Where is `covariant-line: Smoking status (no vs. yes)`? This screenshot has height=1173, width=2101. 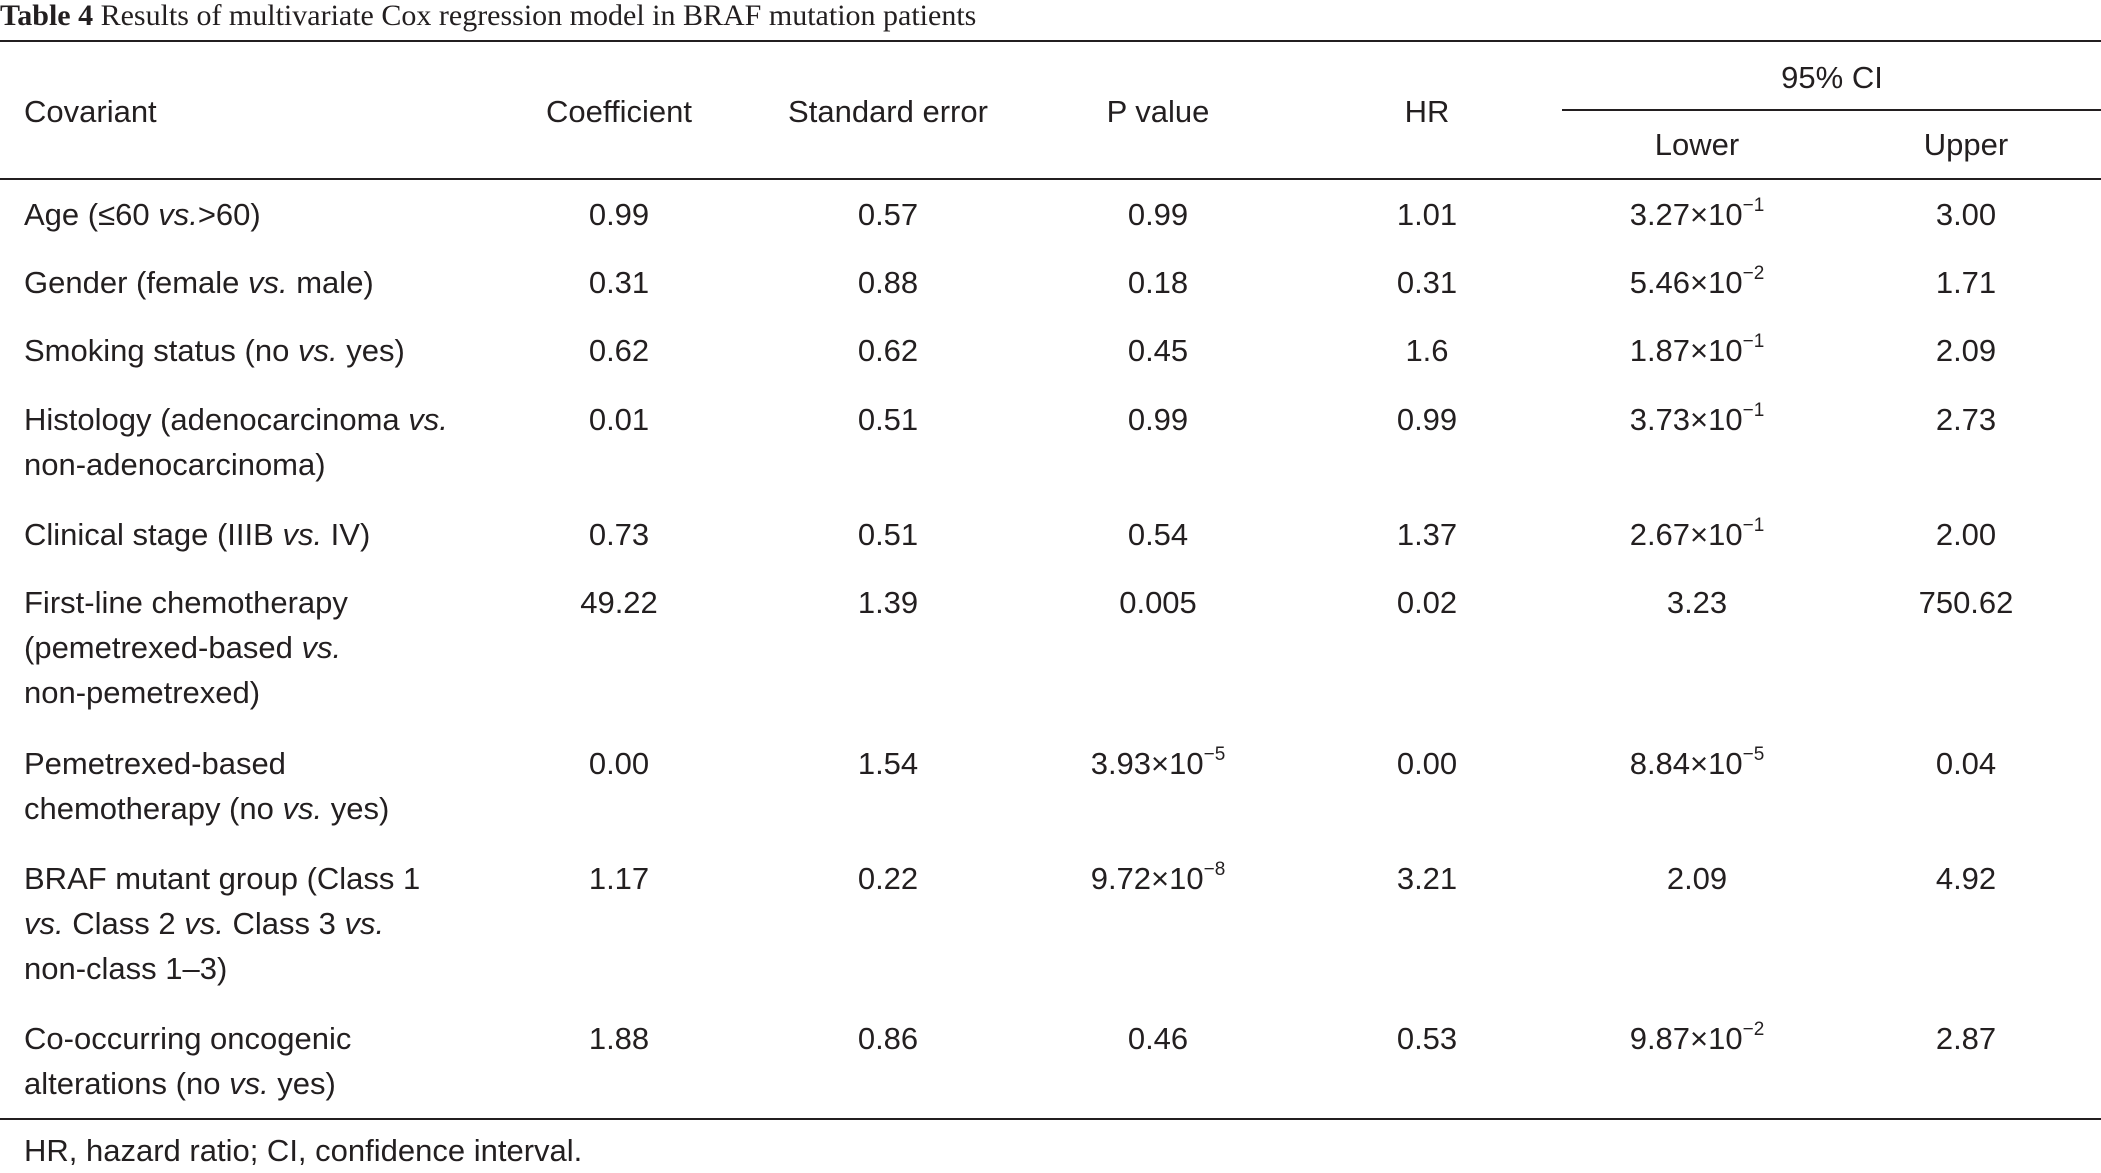
covariant-line: Smoking status (no vs. yes) is located at coordinates (214, 350).